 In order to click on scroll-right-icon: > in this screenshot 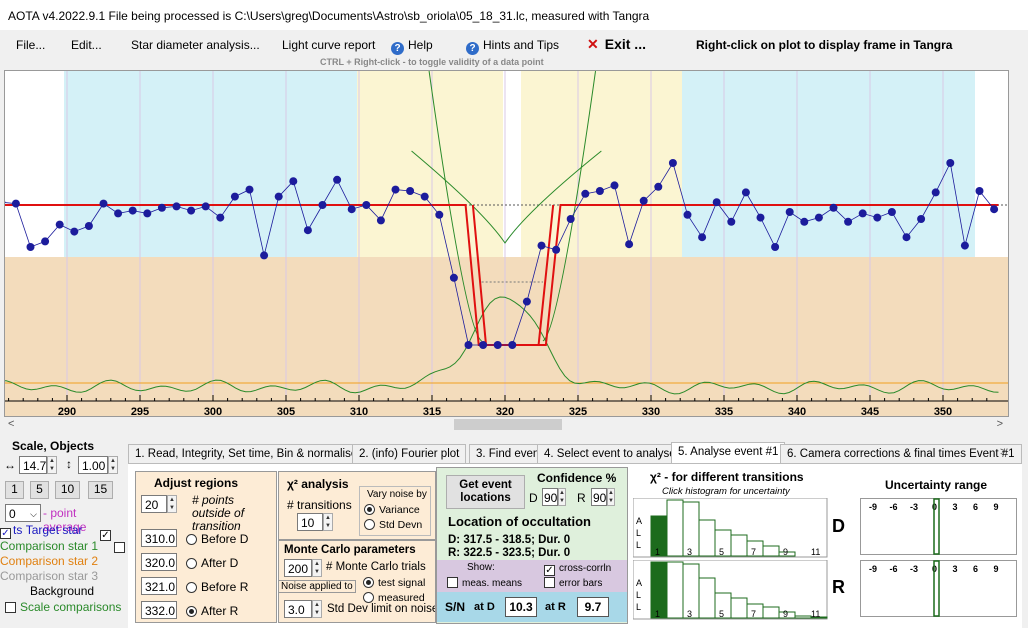, I will do `click(1000, 424)`.